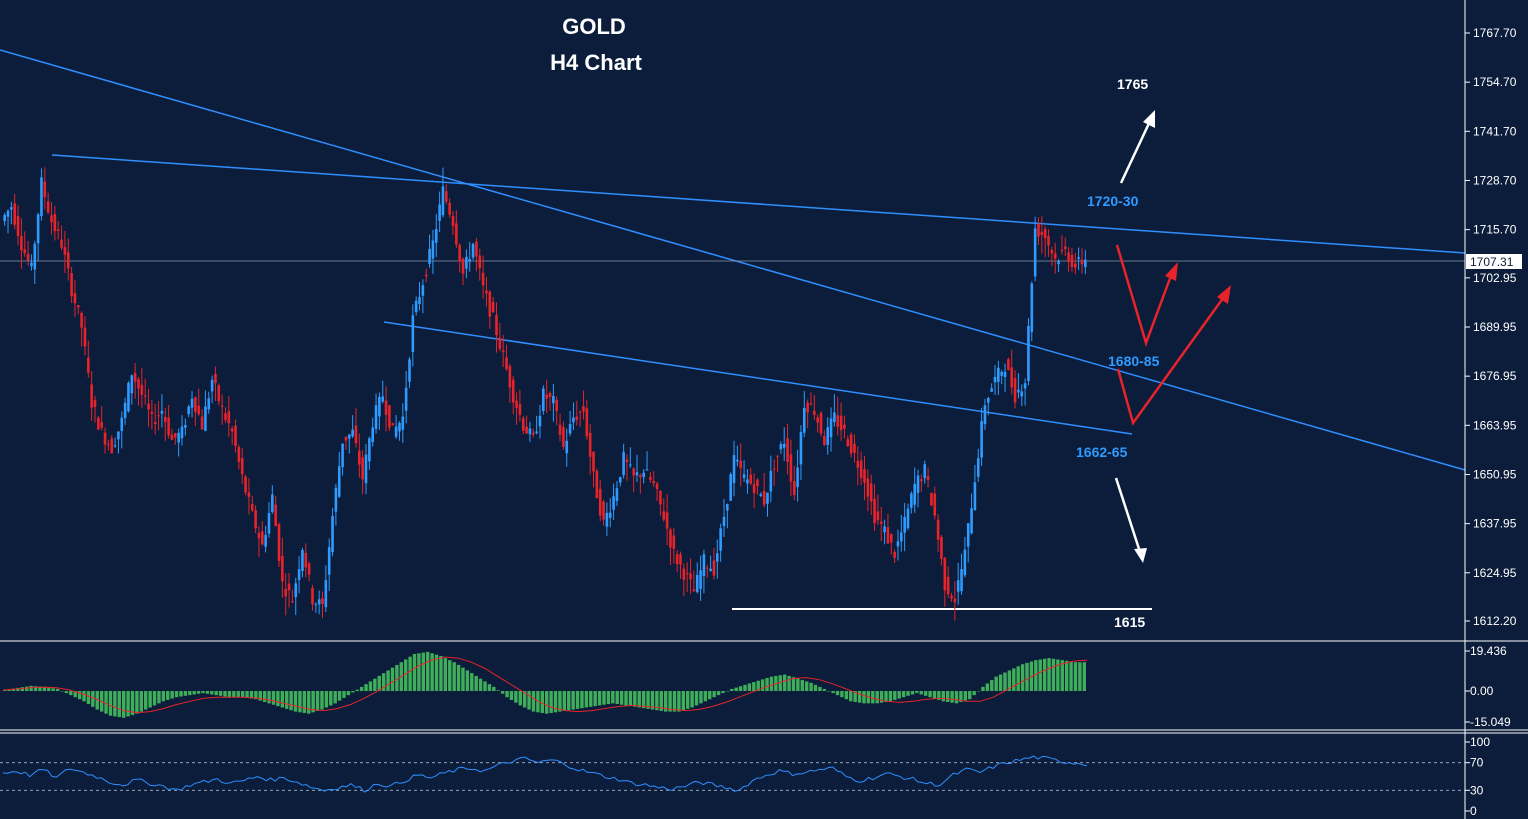 This screenshot has height=819, width=1528. Describe the element at coordinates (1146, 295) in the screenshot. I see `arrow-red-right-scenario` at that location.